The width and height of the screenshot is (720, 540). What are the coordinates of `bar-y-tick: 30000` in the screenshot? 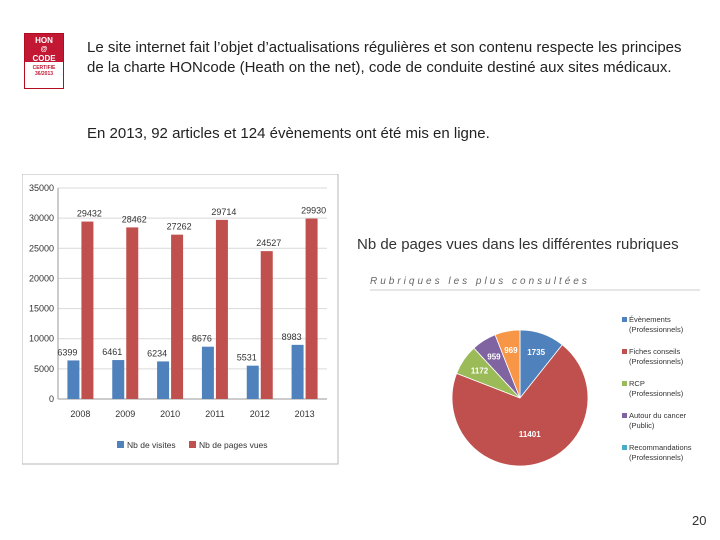 It's located at (41, 218).